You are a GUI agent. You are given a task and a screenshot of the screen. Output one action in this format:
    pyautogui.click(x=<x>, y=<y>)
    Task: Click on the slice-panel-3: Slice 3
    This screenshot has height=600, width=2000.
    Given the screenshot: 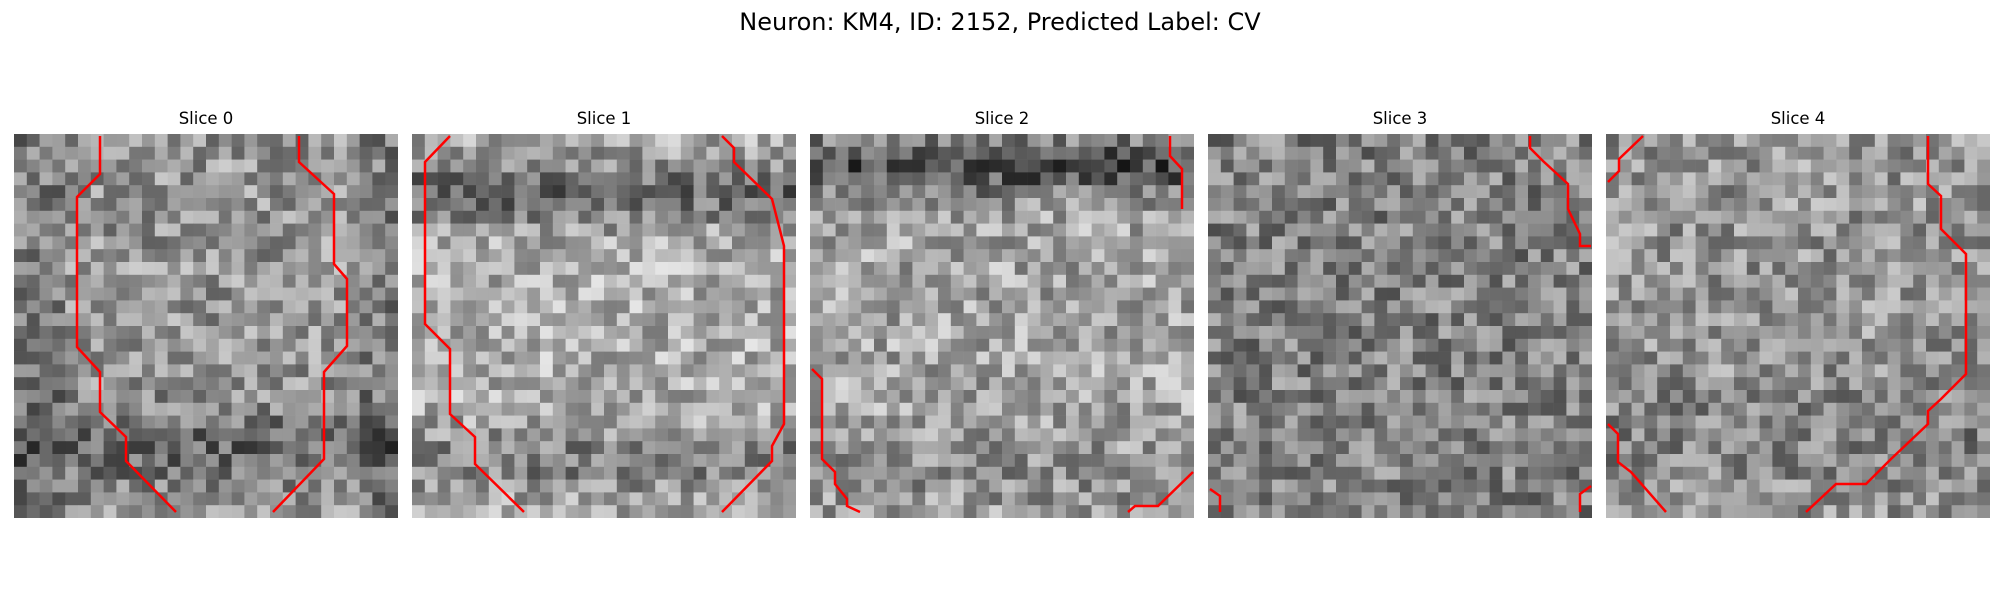 What is the action you would take?
    pyautogui.click(x=1400, y=313)
    